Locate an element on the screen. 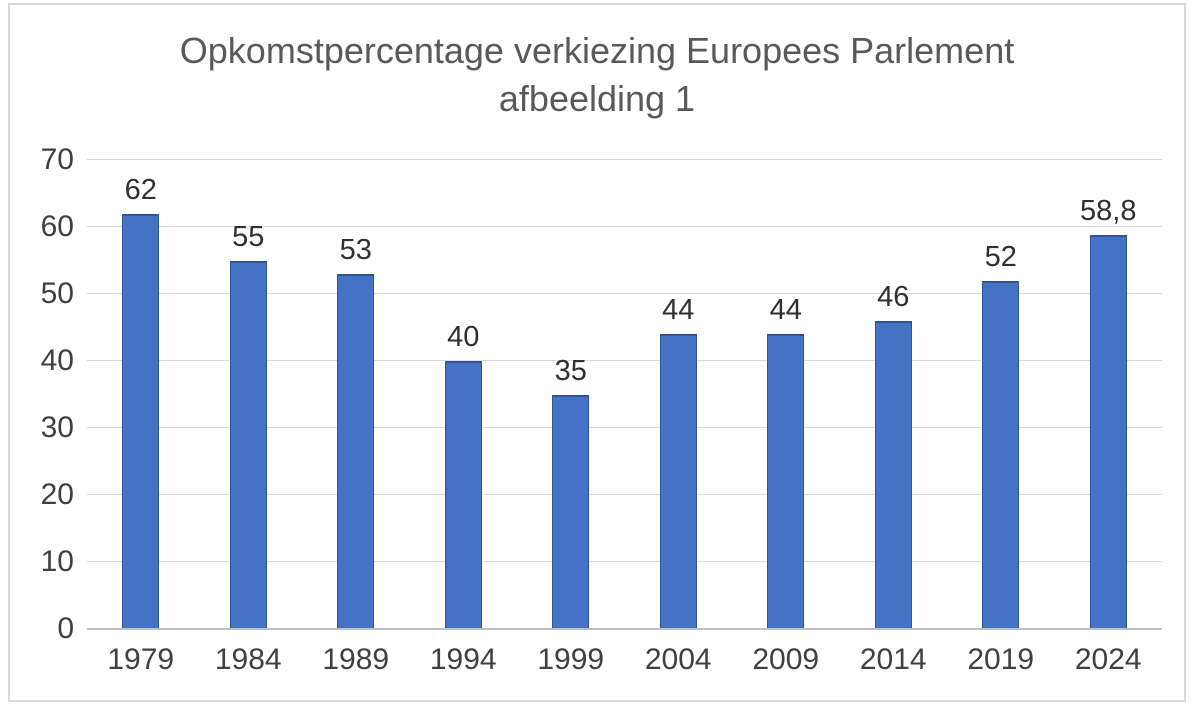  y-tick-label-0: 0 is located at coordinates (65, 628).